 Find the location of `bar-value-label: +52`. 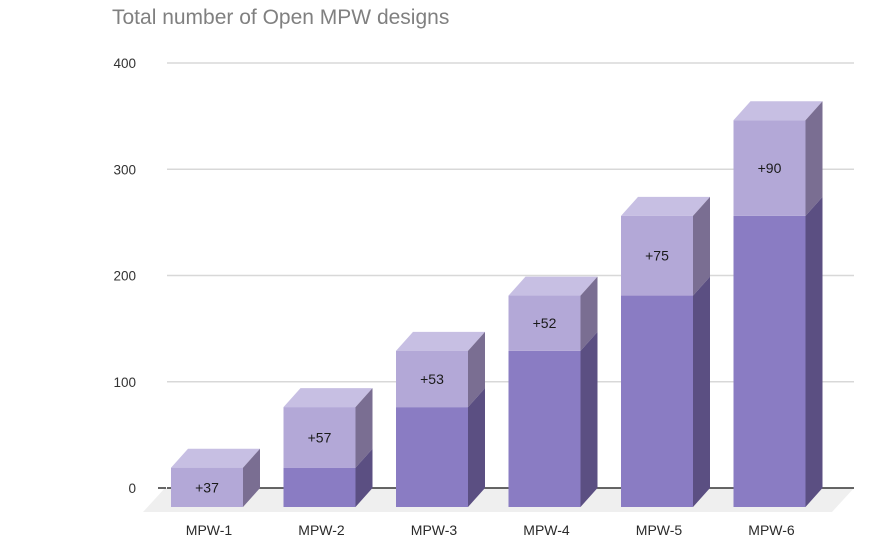

bar-value-label: +52 is located at coordinates (545, 323).